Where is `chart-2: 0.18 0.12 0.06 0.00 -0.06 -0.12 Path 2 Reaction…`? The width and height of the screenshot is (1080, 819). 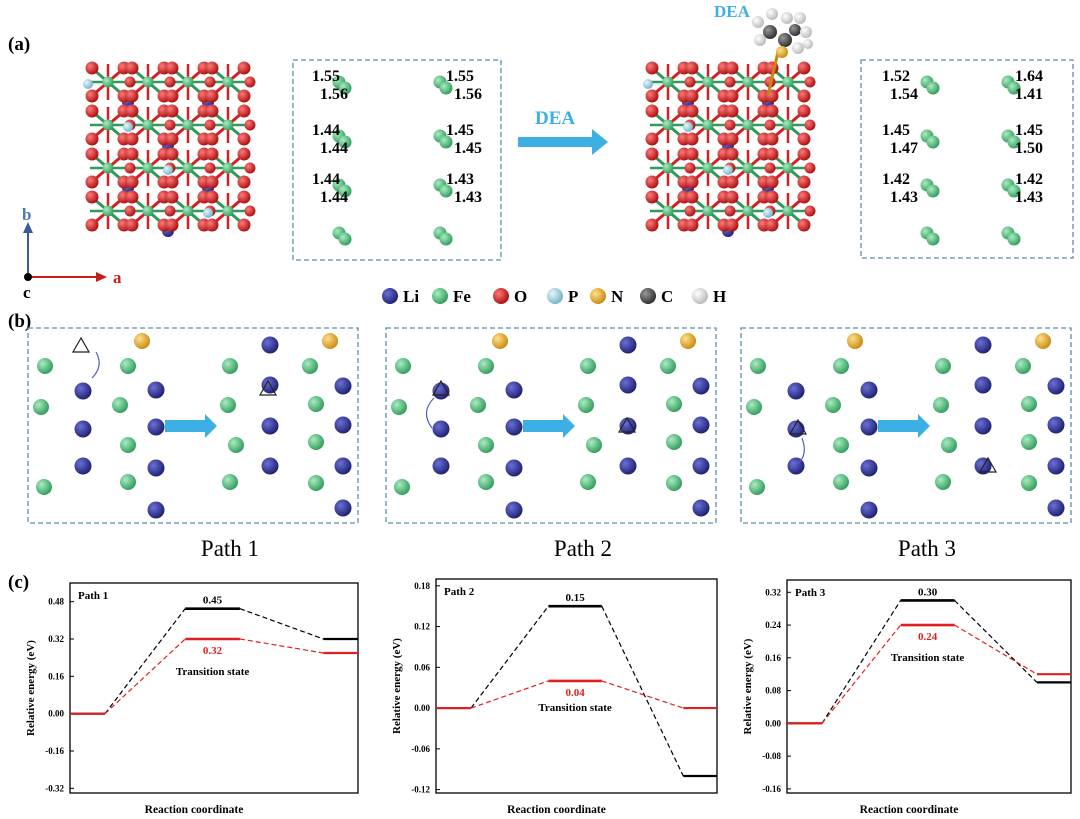 chart-2: 0.18 0.12 0.06 0.00 -0.06 -0.12 Path 2 Reaction… is located at coordinates (554, 697).